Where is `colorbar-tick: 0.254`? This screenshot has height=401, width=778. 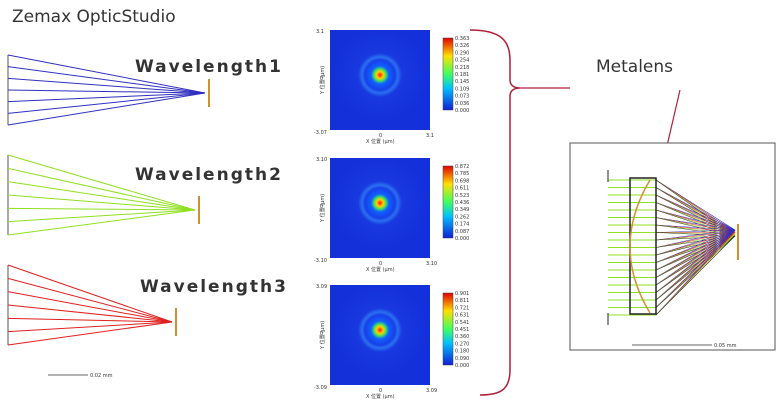
colorbar-tick: 0.254 is located at coordinates (462, 61).